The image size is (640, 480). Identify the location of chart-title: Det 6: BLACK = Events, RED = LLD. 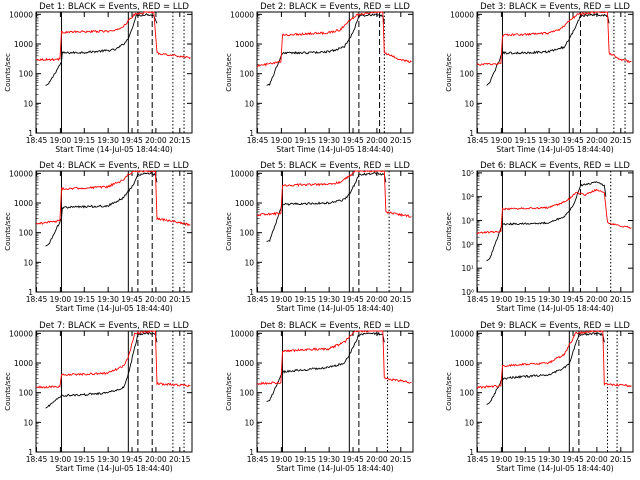
(555, 166).